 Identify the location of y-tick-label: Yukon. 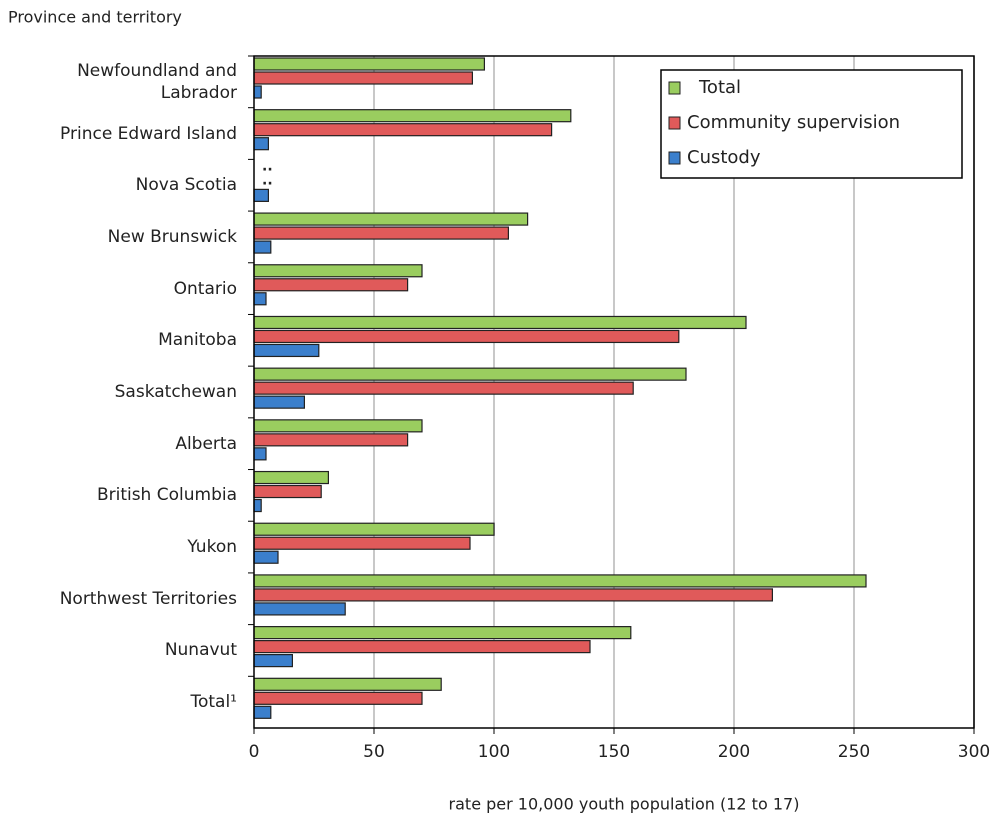
(212, 547).